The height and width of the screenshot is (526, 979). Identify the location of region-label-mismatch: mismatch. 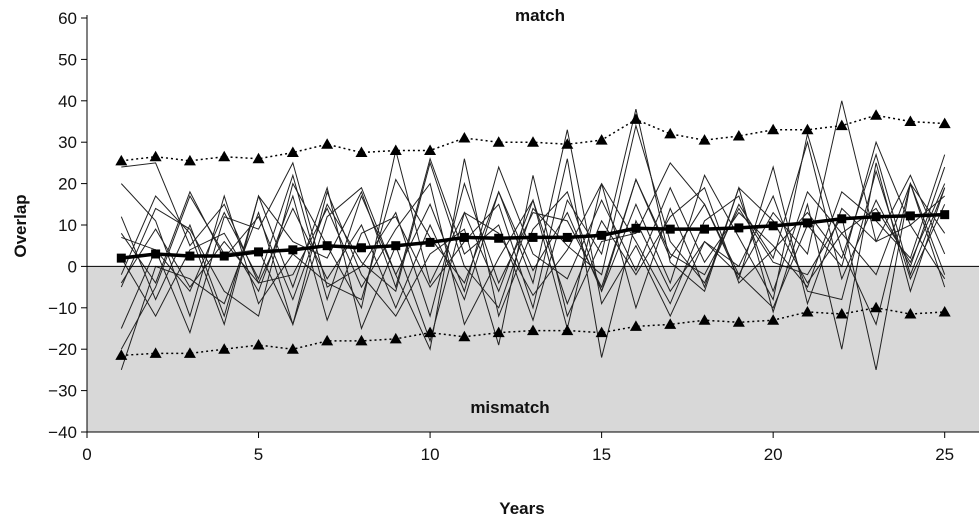
(509, 407).